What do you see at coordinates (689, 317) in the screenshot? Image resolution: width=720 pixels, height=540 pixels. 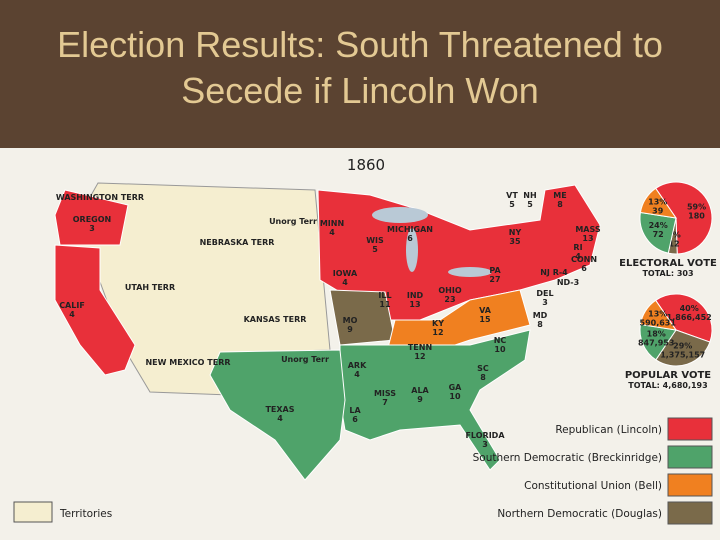 I see `slice-votes: 1,866,452` at bounding box center [689, 317].